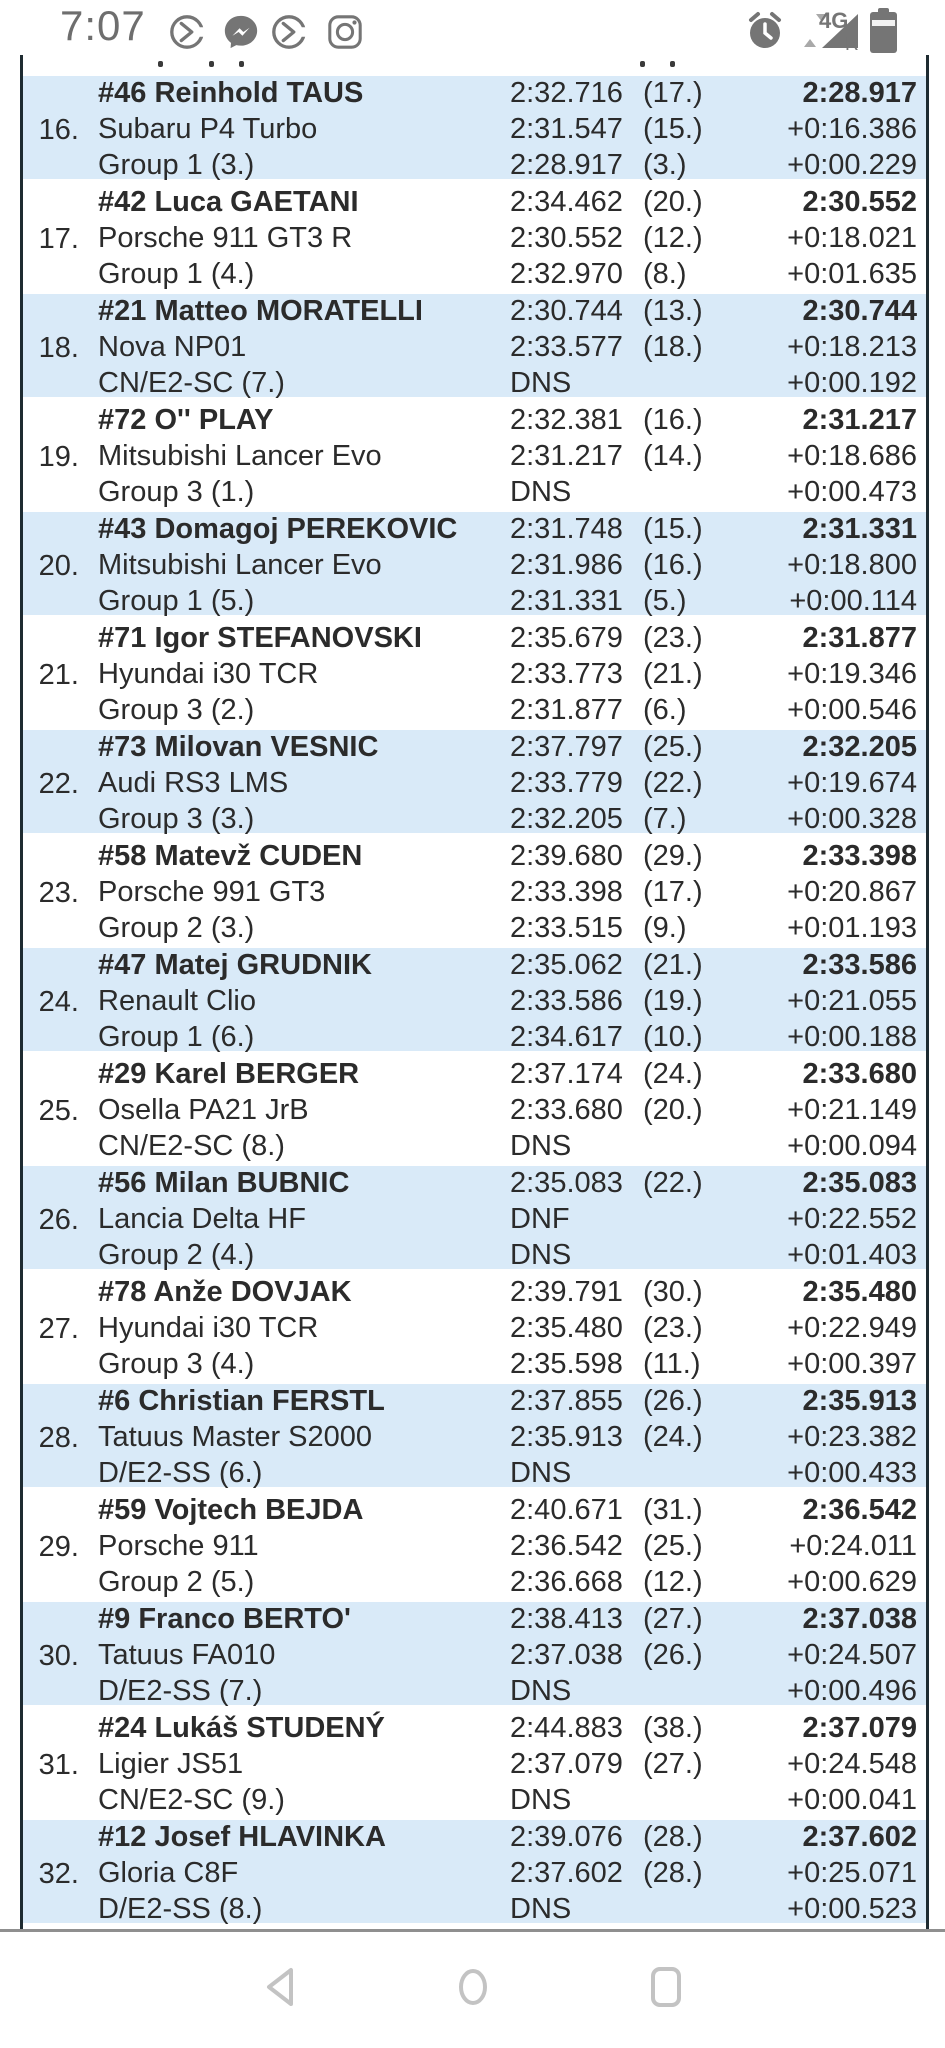 The width and height of the screenshot is (945, 2048). I want to click on run-times: 2:31.748 (15.) 2:31.986 (16.) 2:31.331 (5.), so click(606, 565).